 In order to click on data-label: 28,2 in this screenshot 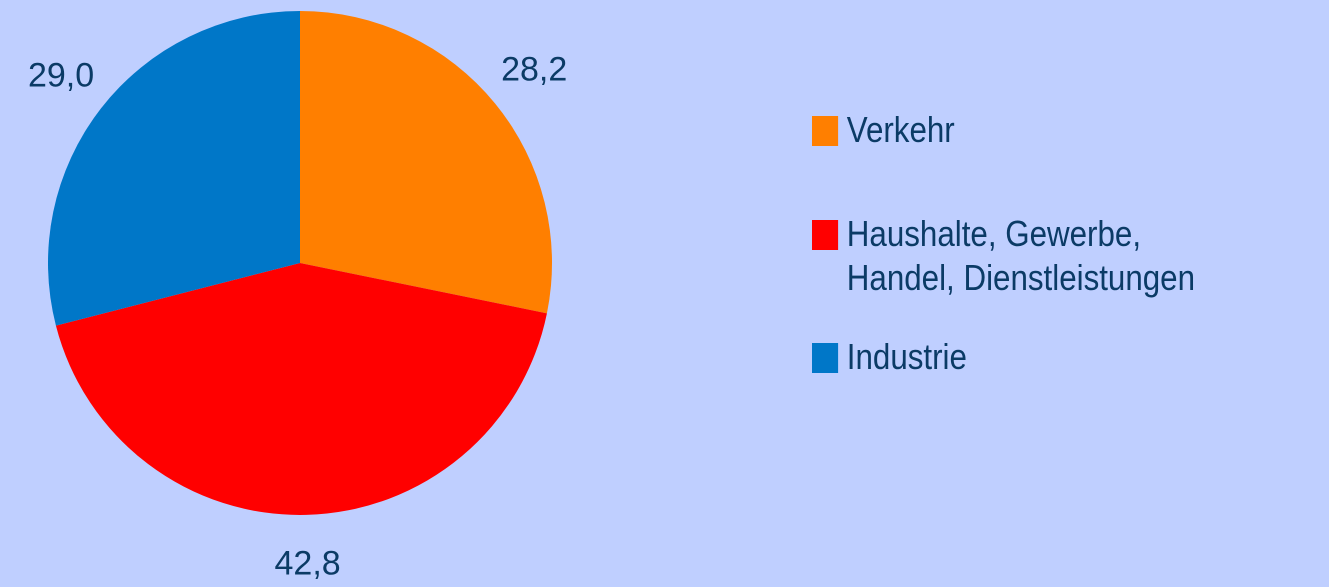, I will do `click(534, 70)`.